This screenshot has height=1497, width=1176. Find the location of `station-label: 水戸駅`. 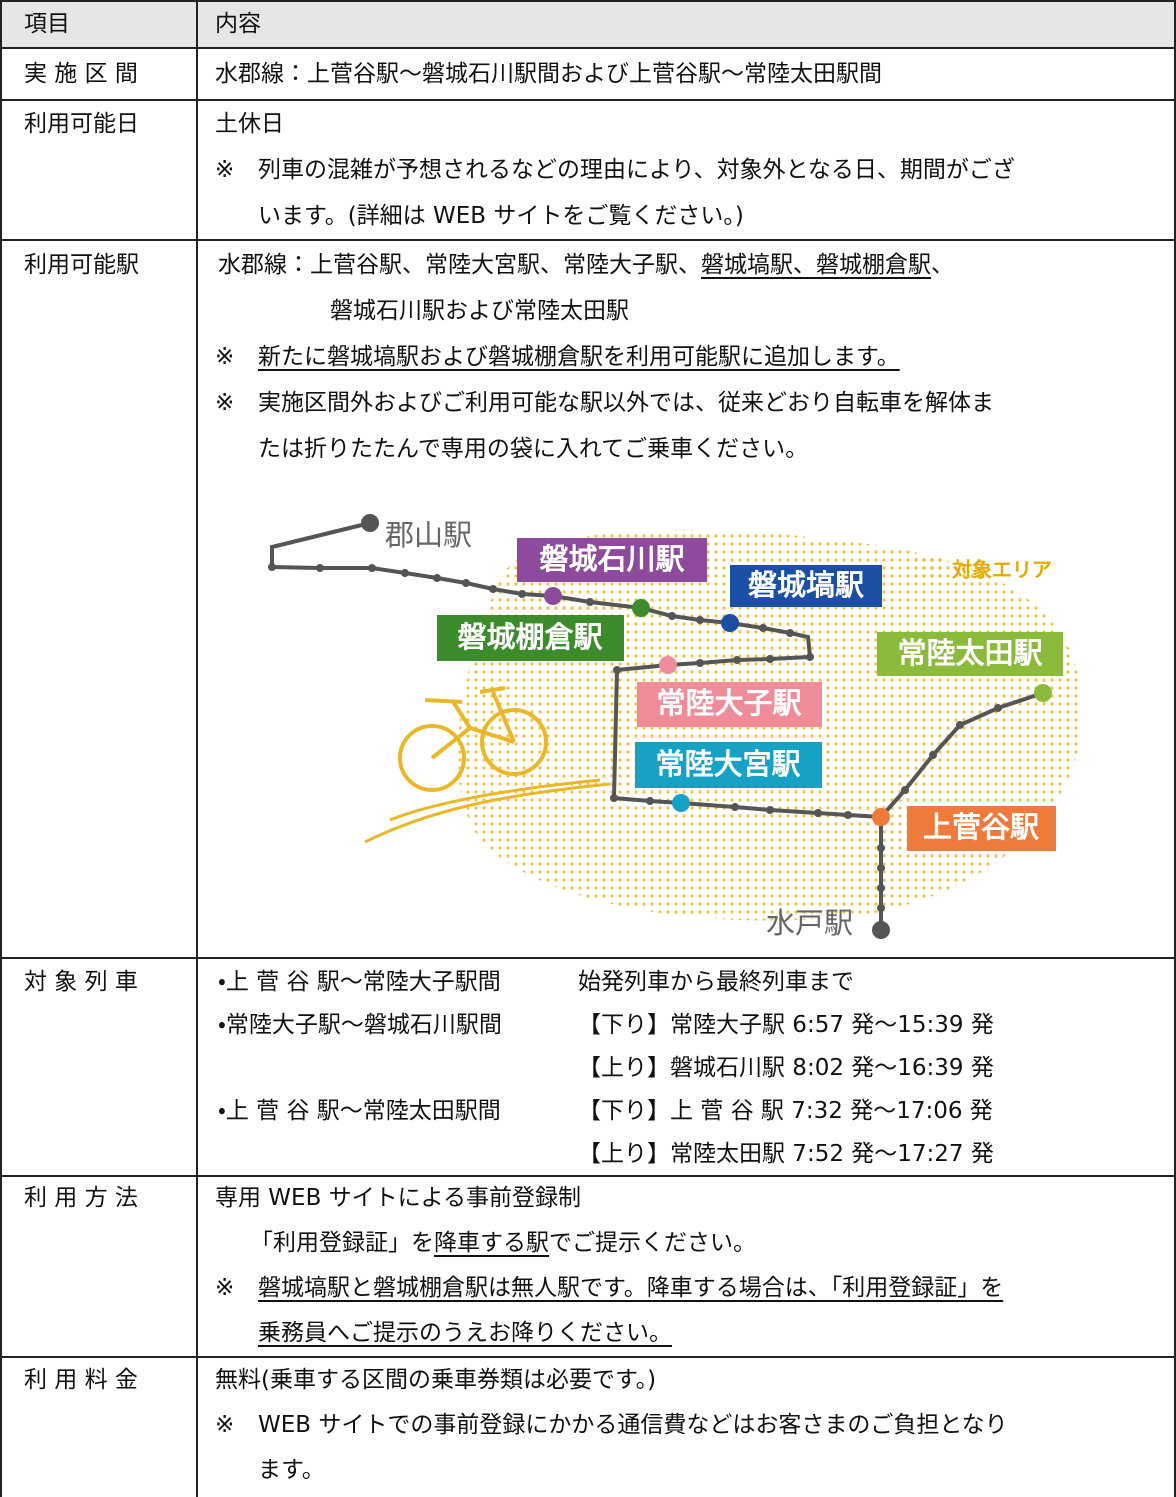

station-label: 水戸駅 is located at coordinates (809, 923).